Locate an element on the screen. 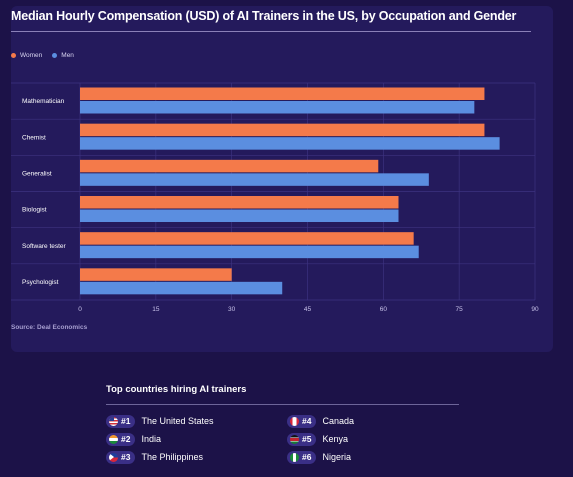  country-name: Canada is located at coordinates (338, 421).